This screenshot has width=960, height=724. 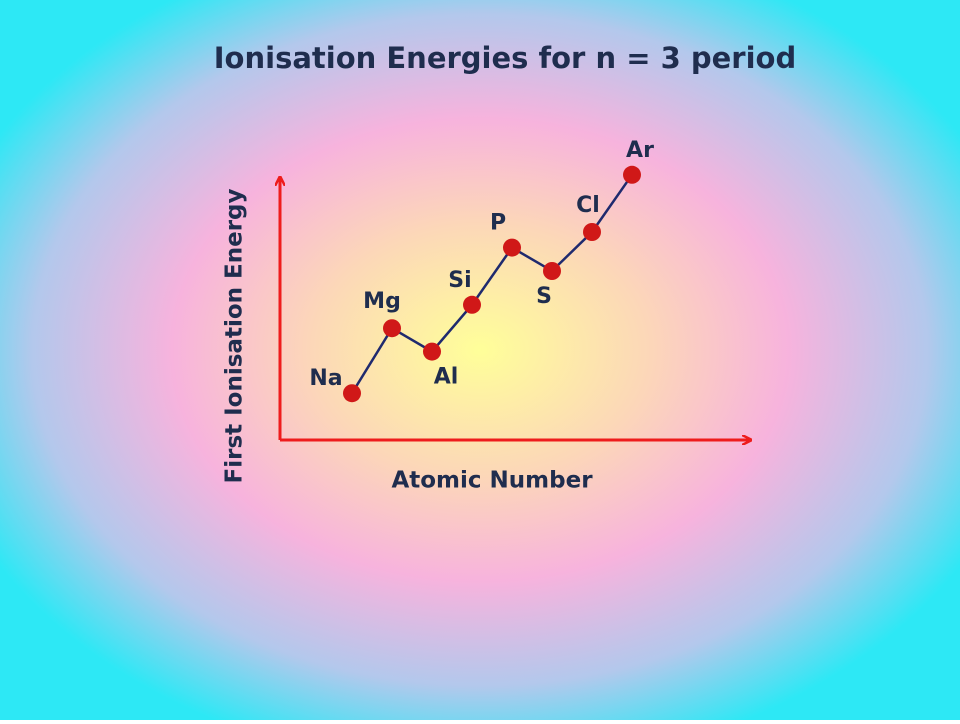 I want to click on point-label: Mg, so click(x=382, y=301).